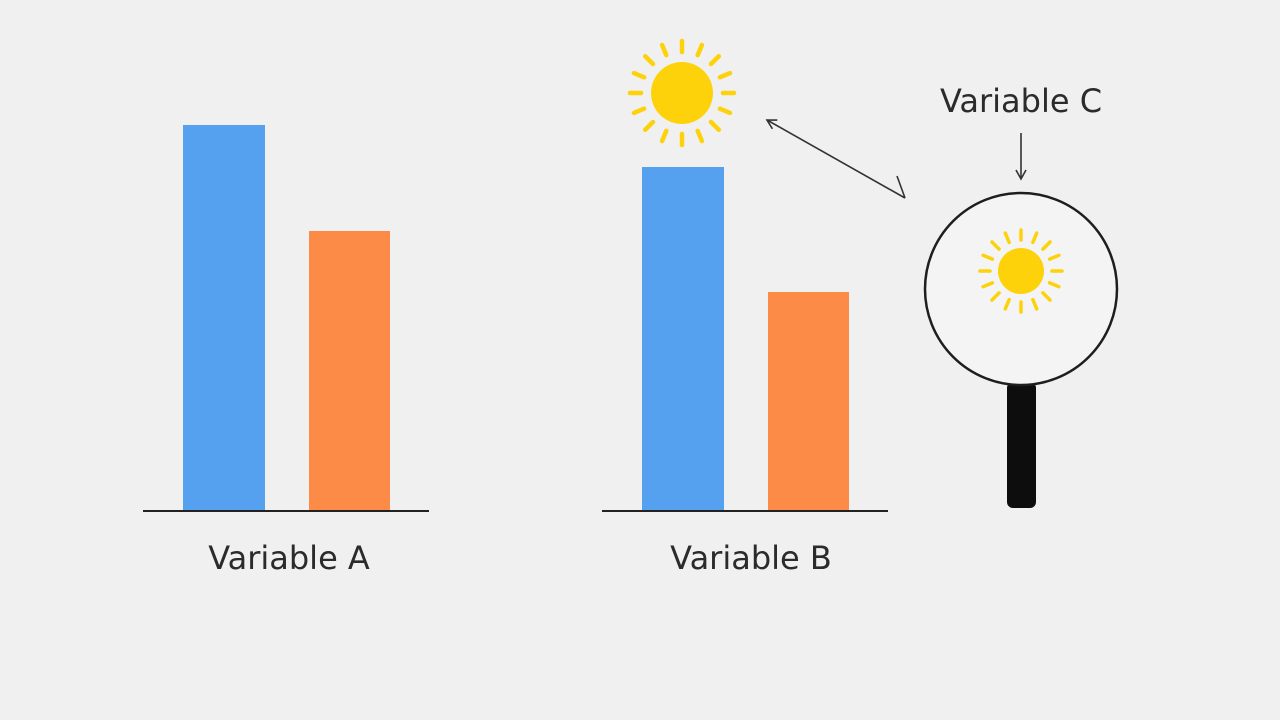  I want to click on arrow-tail, so click(901, 187).